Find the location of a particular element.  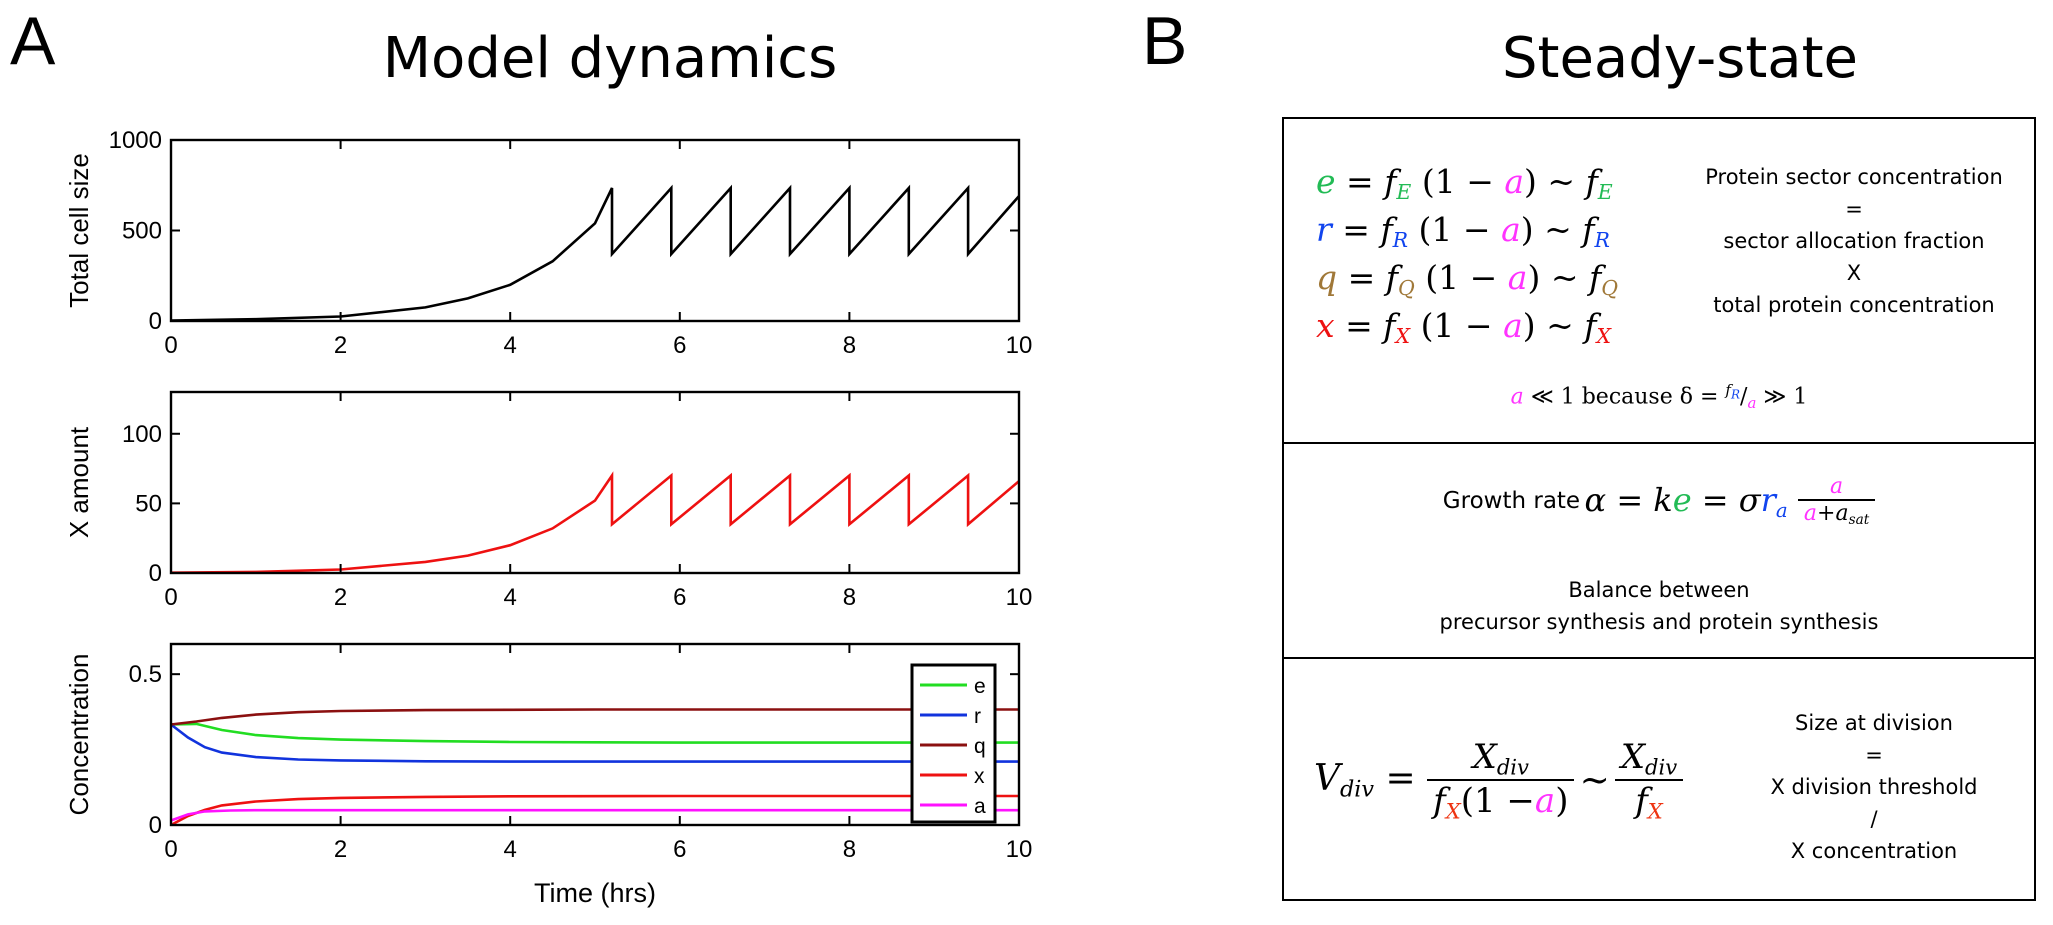

fraction-numerator: a is located at coordinates (1836, 487).